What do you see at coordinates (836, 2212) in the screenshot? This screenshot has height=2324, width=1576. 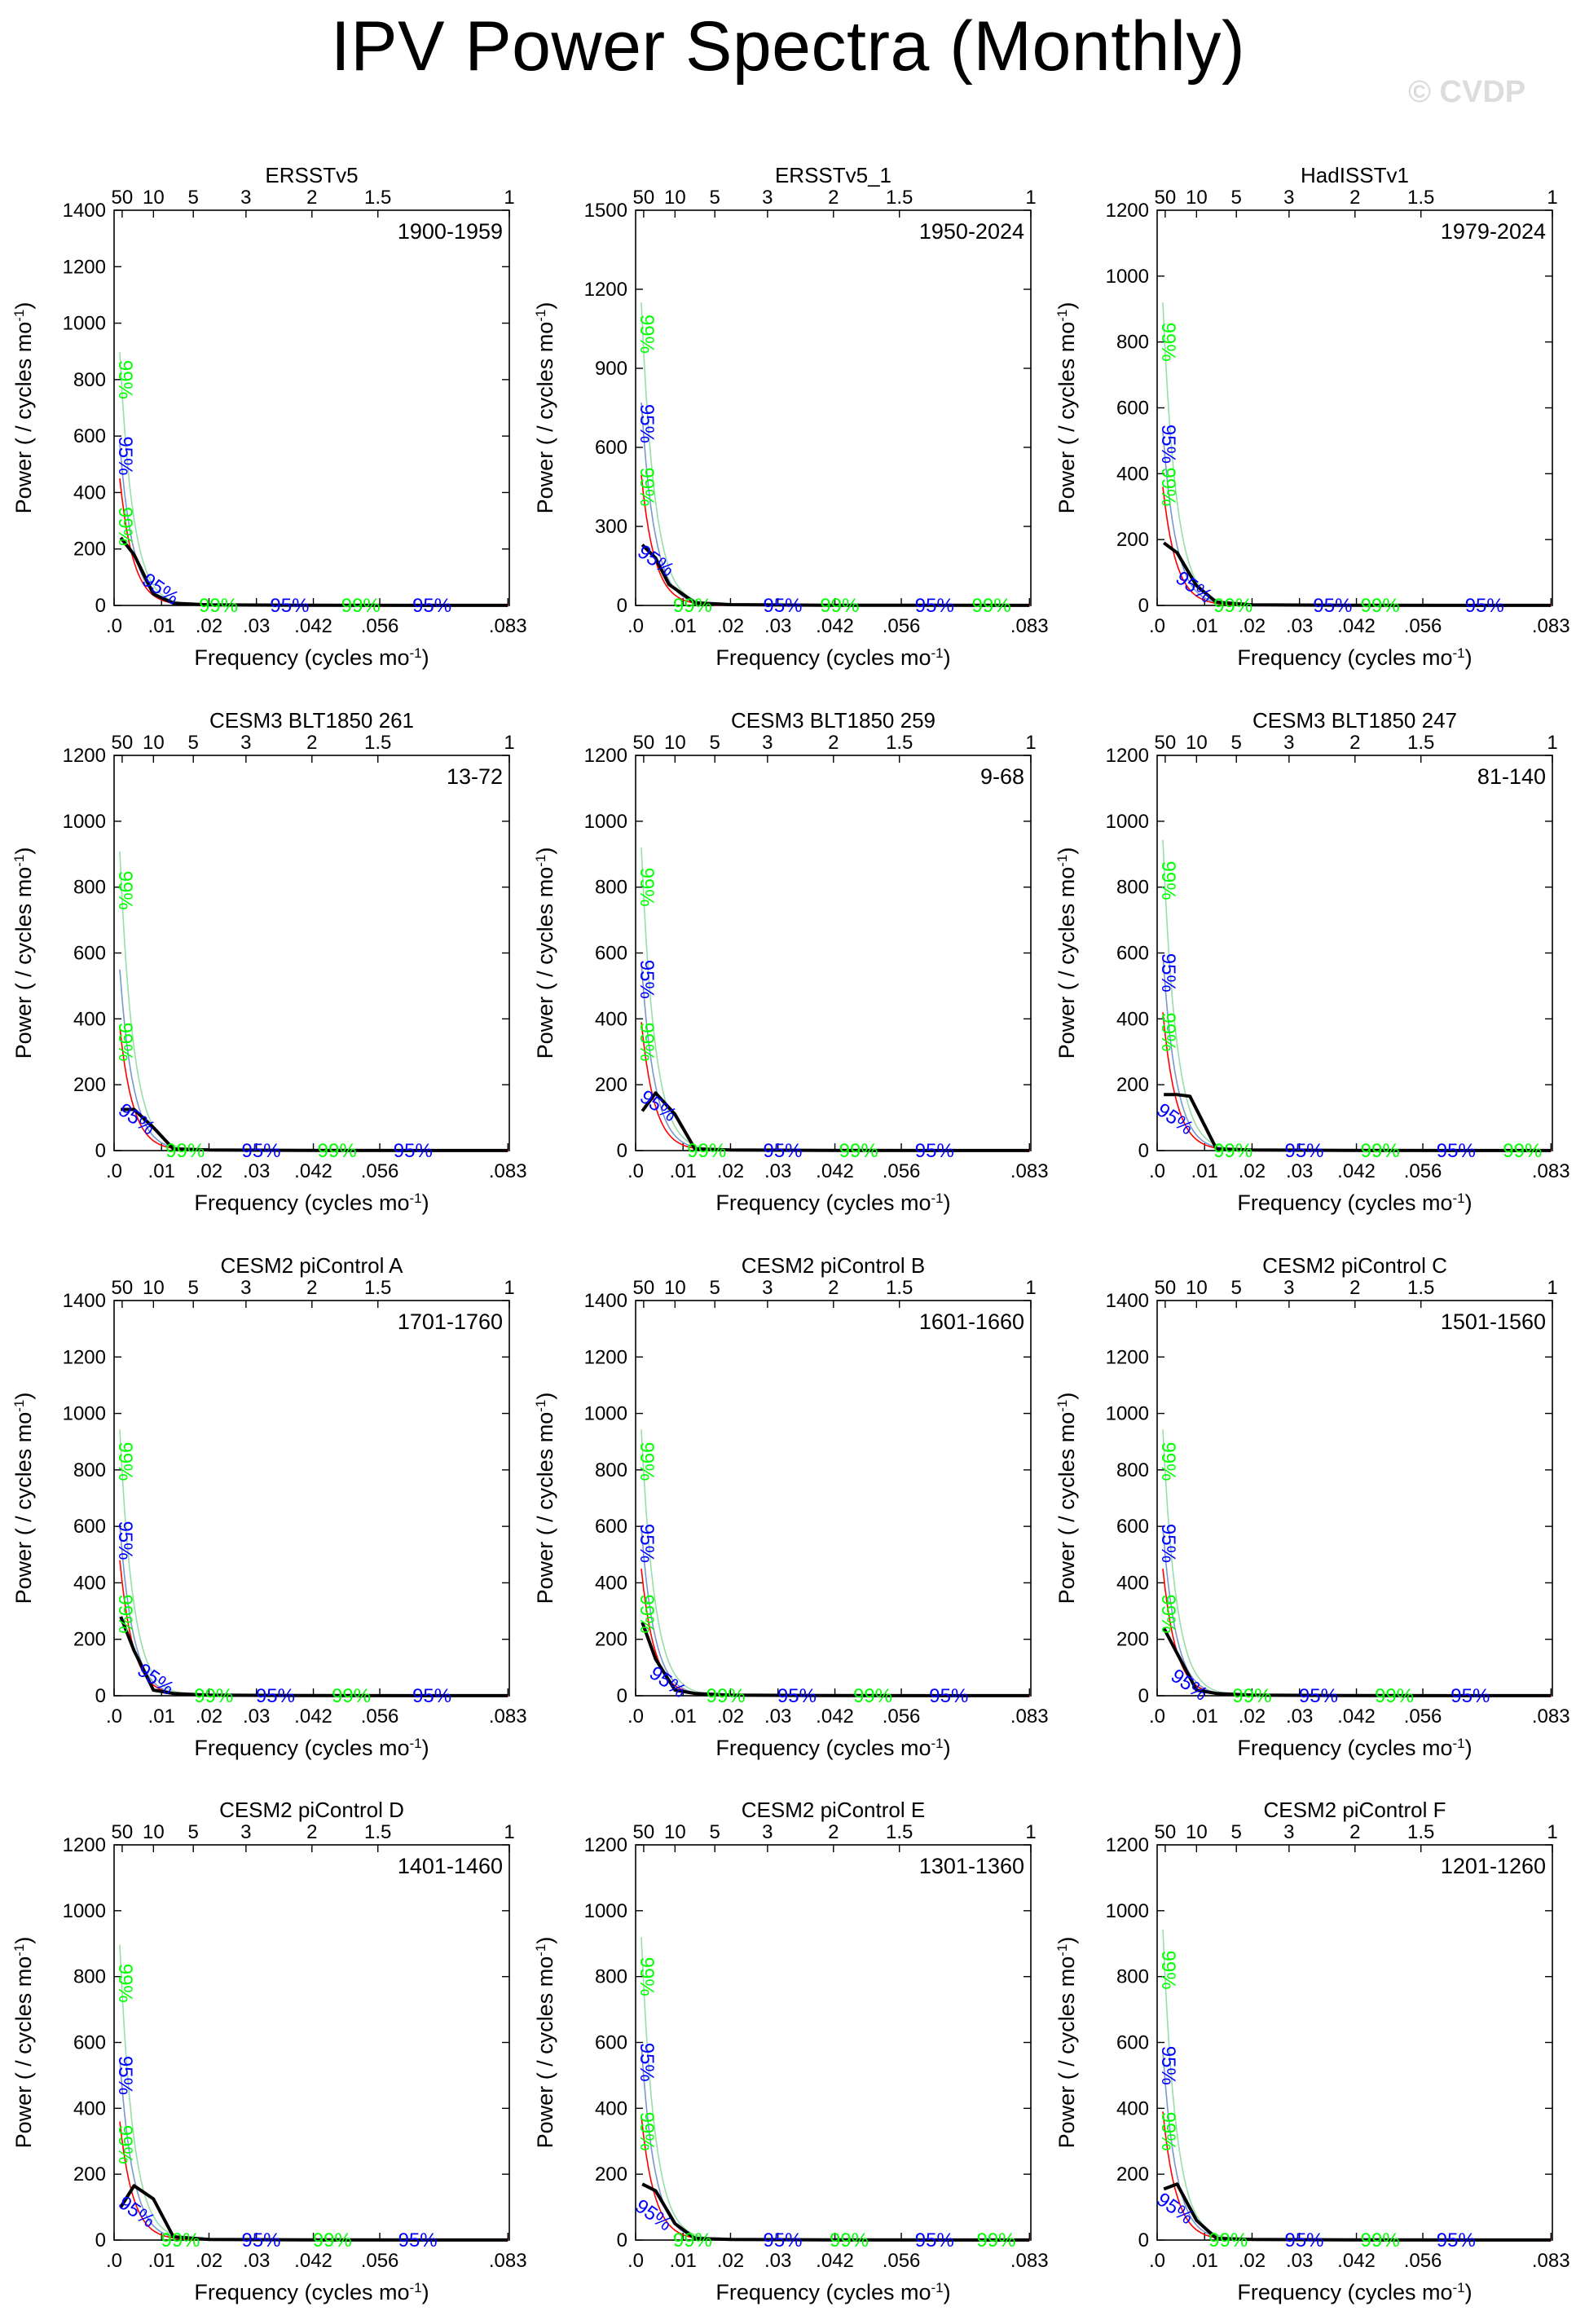 I see `spectrum-line` at bounding box center [836, 2212].